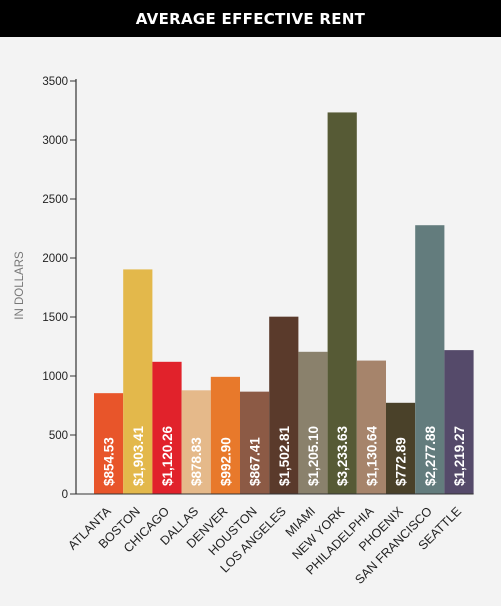  What do you see at coordinates (55, 318) in the screenshot?
I see `y-tick-label: 1500` at bounding box center [55, 318].